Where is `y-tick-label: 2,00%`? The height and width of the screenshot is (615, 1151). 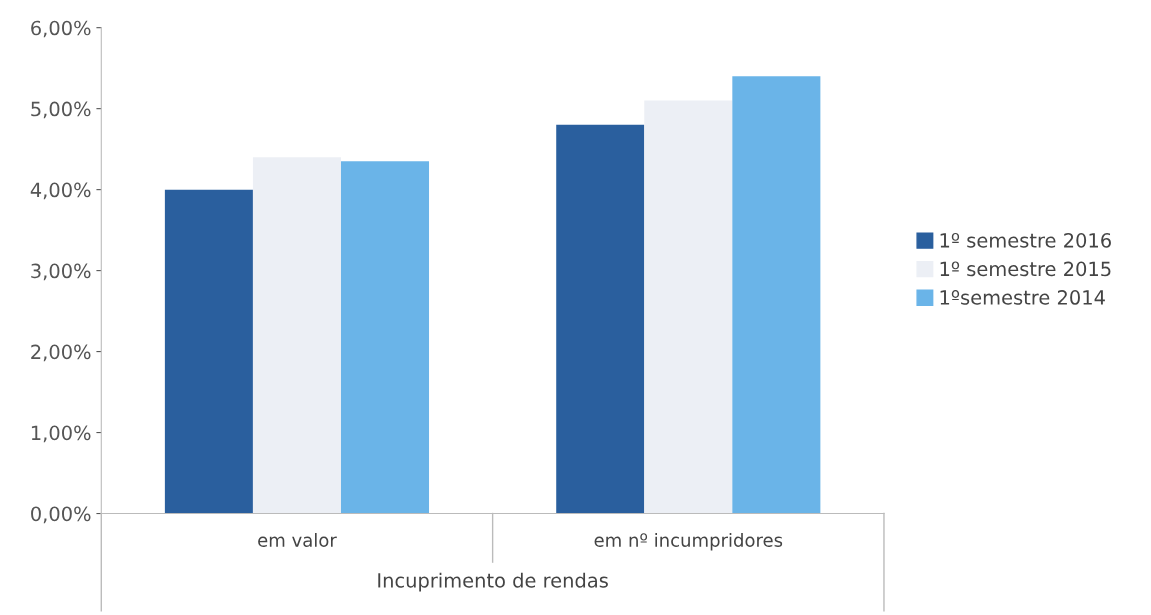
y-tick-label: 2,00% is located at coordinates (61, 353).